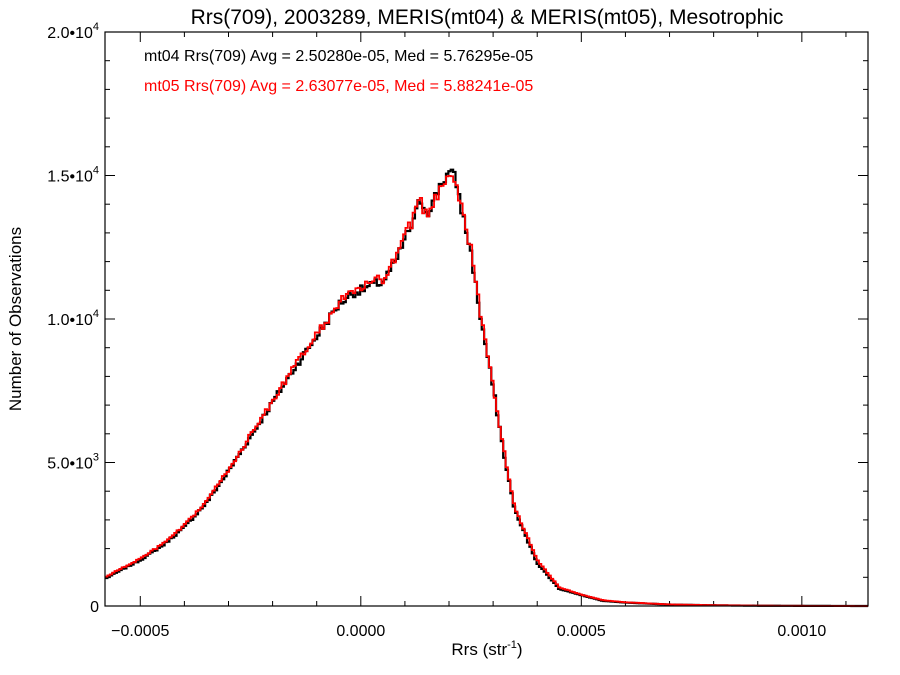 The height and width of the screenshot is (675, 900). I want to click on y-tick-label: 5.0•103, so click(73, 462).